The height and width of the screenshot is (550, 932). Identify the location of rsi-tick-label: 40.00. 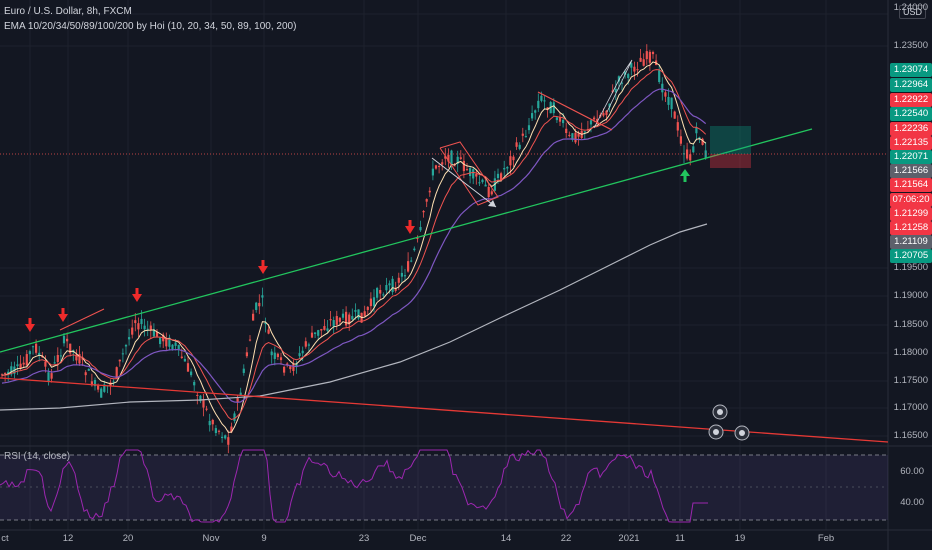
(912, 502).